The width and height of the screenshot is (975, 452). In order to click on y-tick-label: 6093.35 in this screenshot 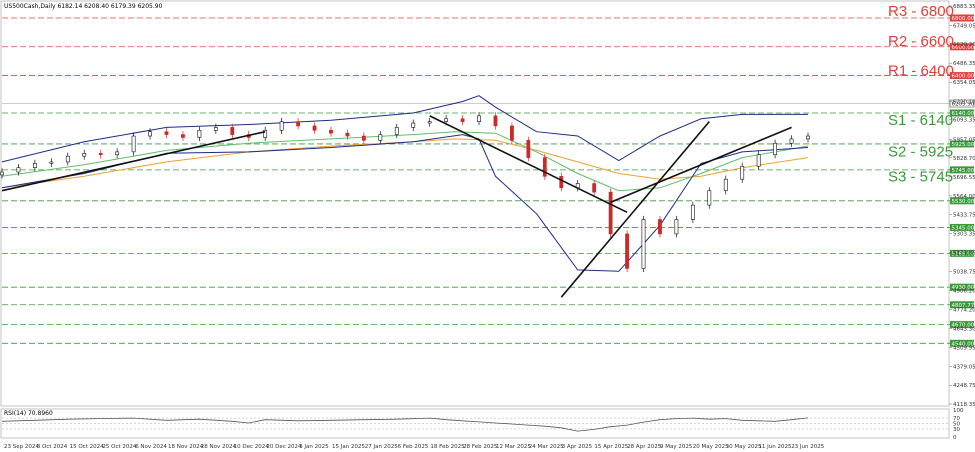, I will do `click(964, 121)`.